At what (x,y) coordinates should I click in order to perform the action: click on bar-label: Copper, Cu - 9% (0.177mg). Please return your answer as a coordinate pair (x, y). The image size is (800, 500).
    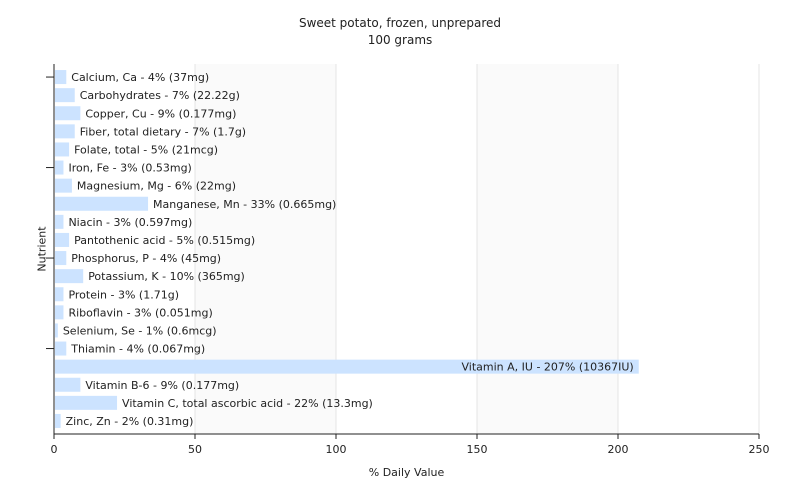
    Looking at the image, I should click on (160, 113).